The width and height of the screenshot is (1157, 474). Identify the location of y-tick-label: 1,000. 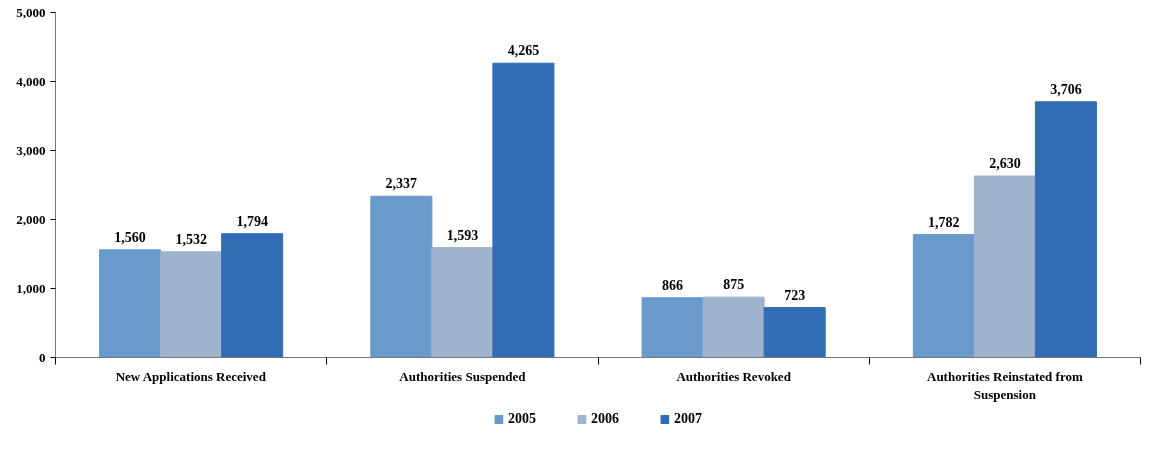
(31, 288).